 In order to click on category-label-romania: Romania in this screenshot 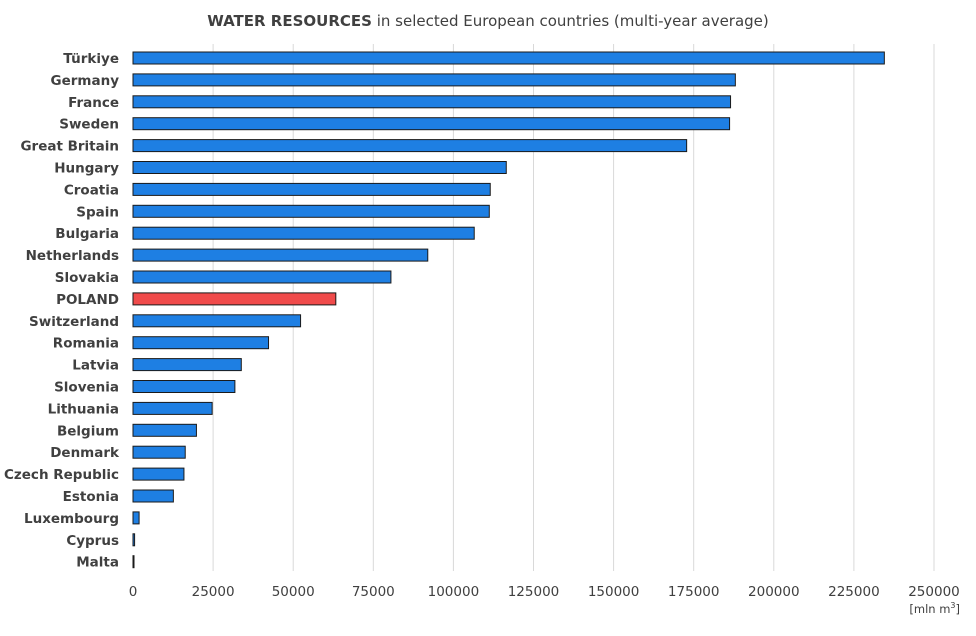, I will do `click(86, 344)`.